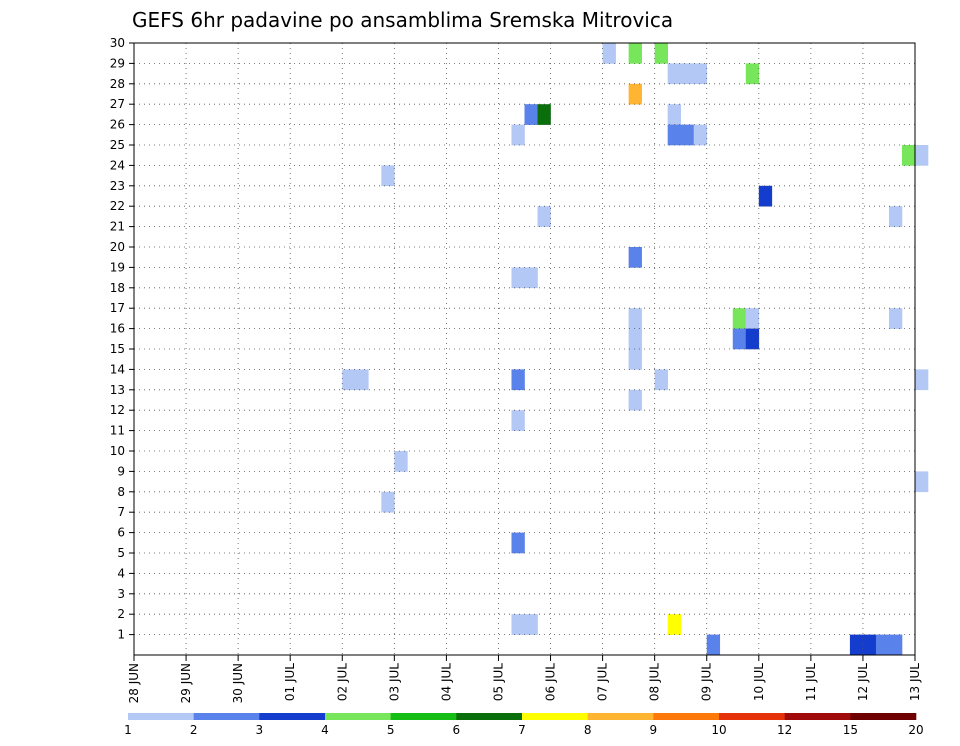 The image size is (960, 746). I want to click on x-tick-label: 09 JUL, so click(707, 682).